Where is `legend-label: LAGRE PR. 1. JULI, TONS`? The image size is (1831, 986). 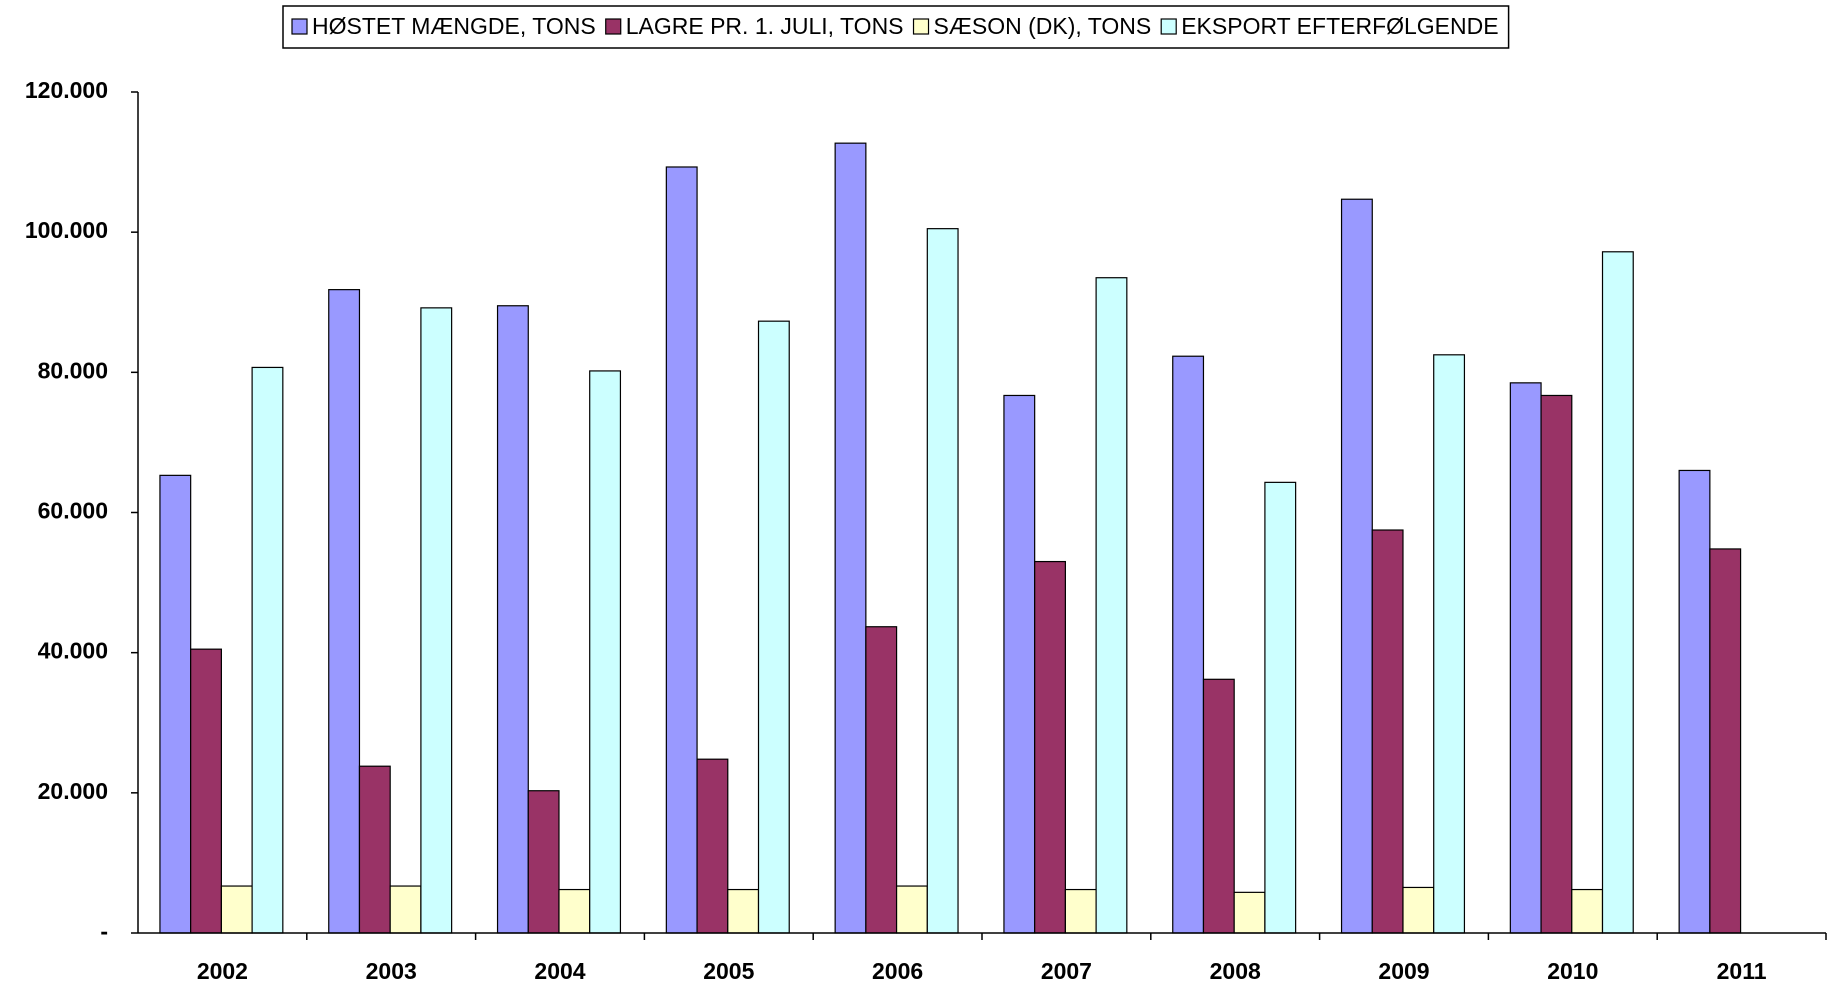 legend-label: LAGRE PR. 1. JULI, TONS is located at coordinates (765, 26).